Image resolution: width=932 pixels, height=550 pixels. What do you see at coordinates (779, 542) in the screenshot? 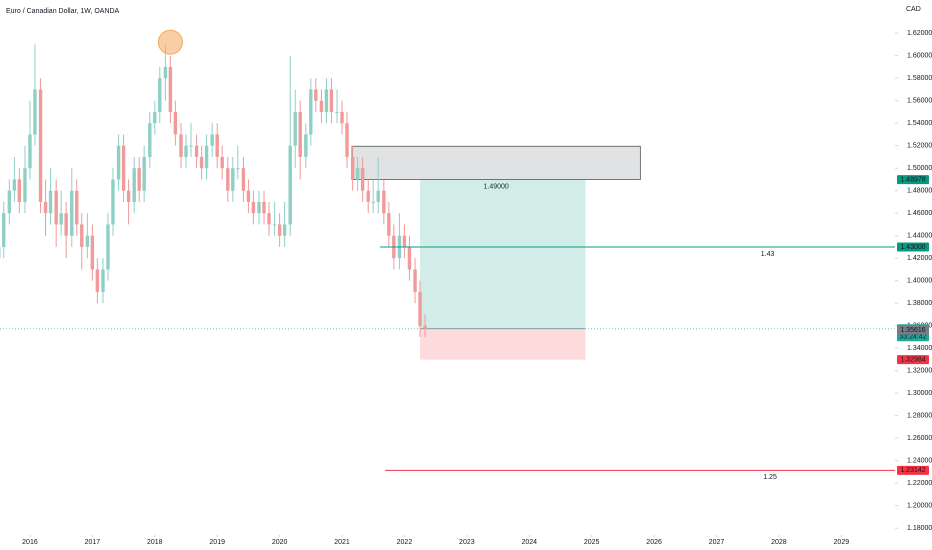
I see `x-tick-label: 2028` at bounding box center [779, 542].